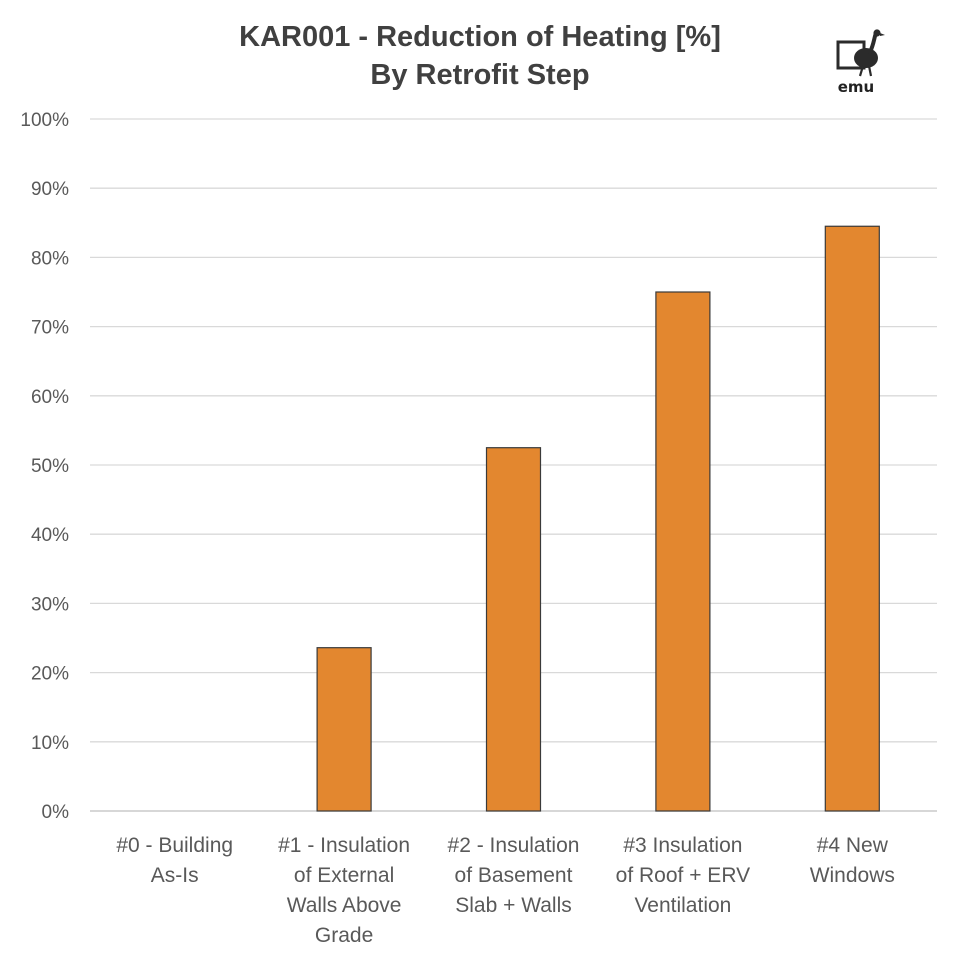 The height and width of the screenshot is (960, 960). What do you see at coordinates (174, 860) in the screenshot?
I see `x-tick-label: #0 - Building As-Is` at bounding box center [174, 860].